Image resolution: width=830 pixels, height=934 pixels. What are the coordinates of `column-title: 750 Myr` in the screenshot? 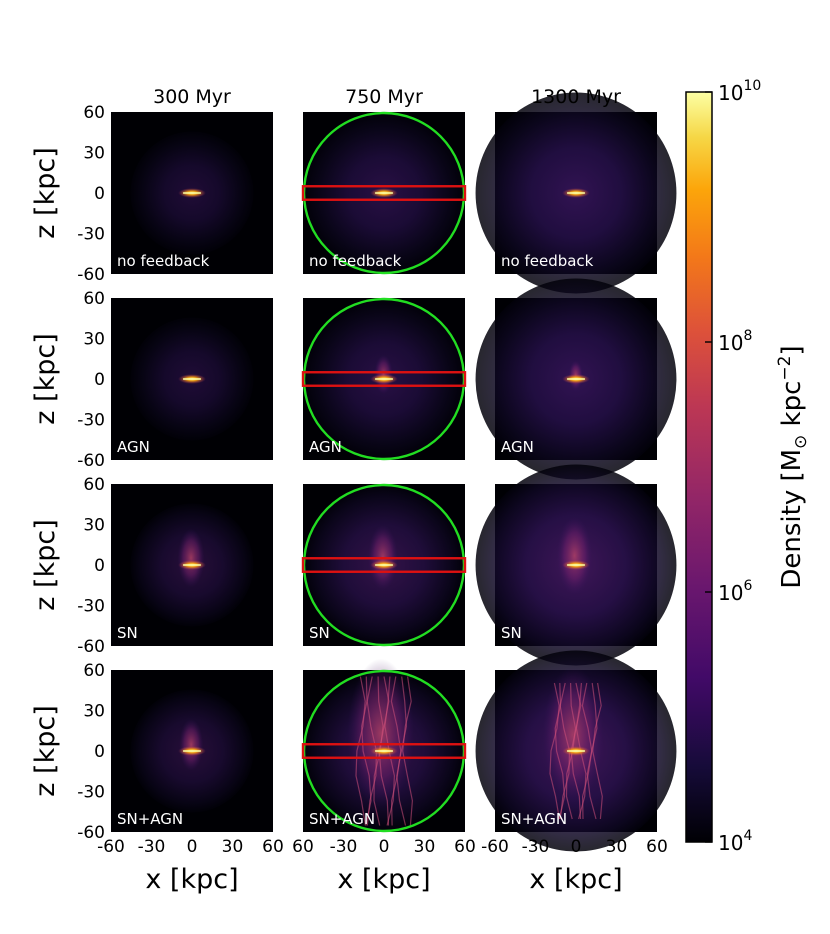 It's located at (384, 97).